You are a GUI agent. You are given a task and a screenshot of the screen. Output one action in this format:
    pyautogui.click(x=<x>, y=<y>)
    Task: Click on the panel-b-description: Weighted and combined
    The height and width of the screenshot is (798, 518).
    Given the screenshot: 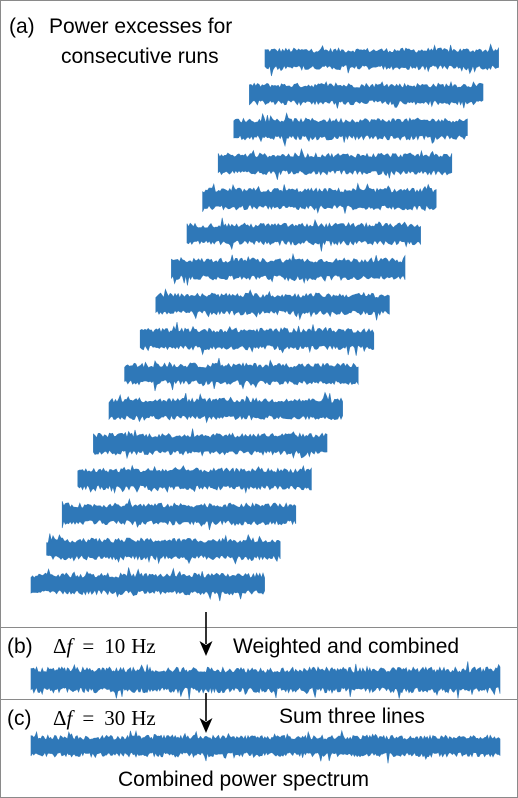 What is the action you would take?
    pyautogui.click(x=346, y=646)
    